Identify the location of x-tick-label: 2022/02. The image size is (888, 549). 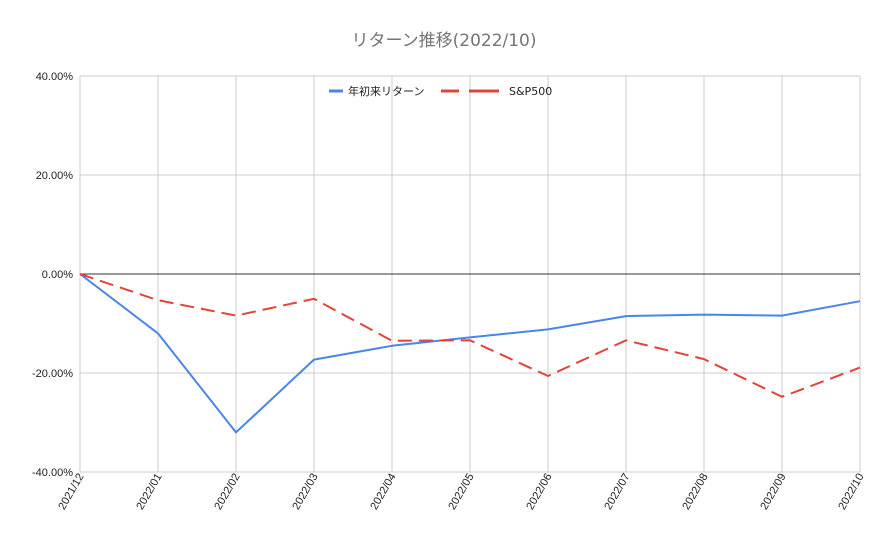
(227, 492).